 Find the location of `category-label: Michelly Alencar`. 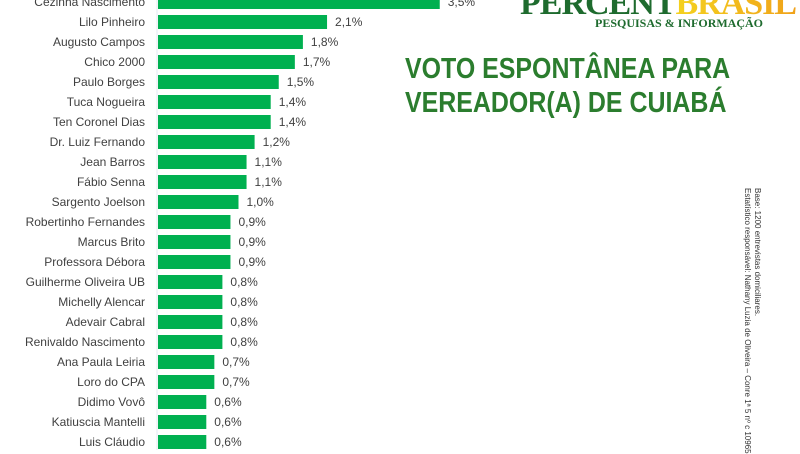

category-label: Michelly Alencar is located at coordinates (101, 302).